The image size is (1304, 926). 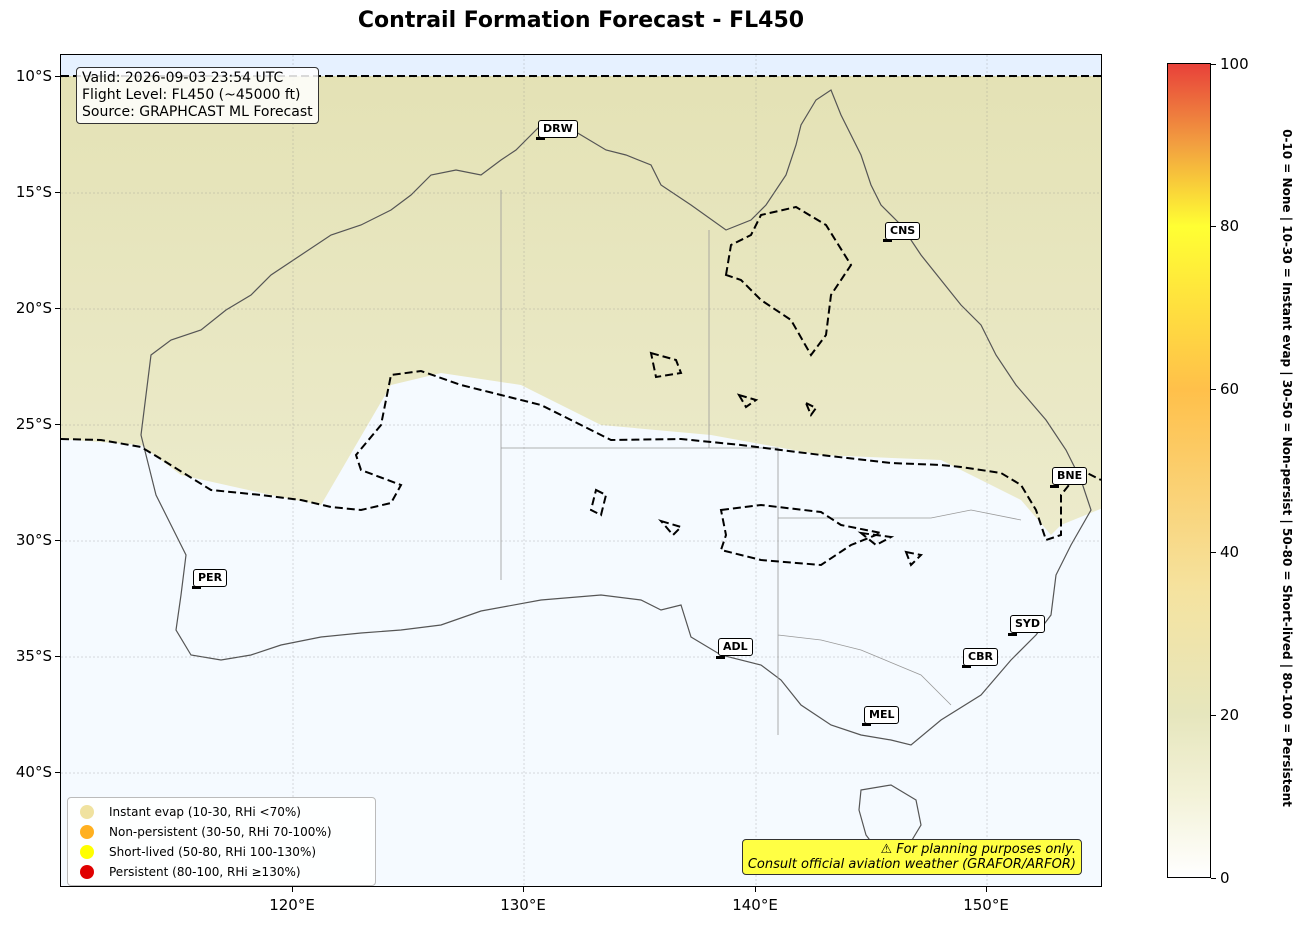 I want to click on city-label-mel: MEL, so click(x=882, y=715).